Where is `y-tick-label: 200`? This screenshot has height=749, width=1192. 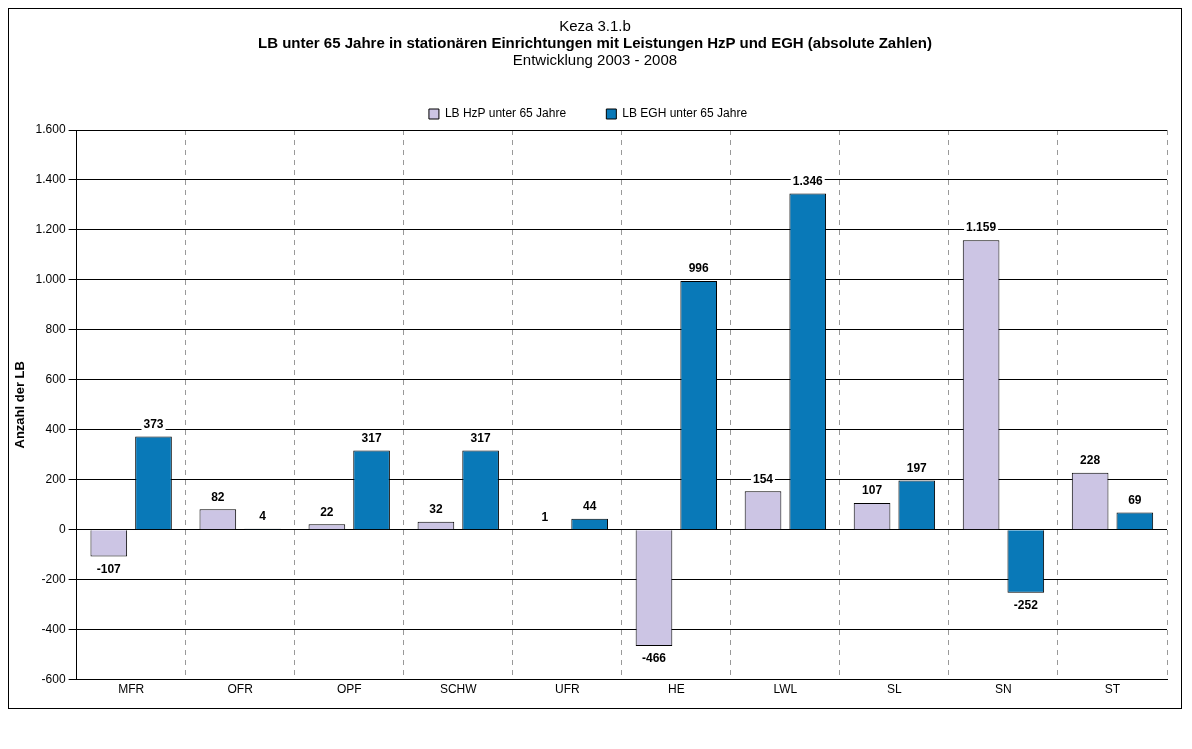 y-tick-label: 200 is located at coordinates (55, 479).